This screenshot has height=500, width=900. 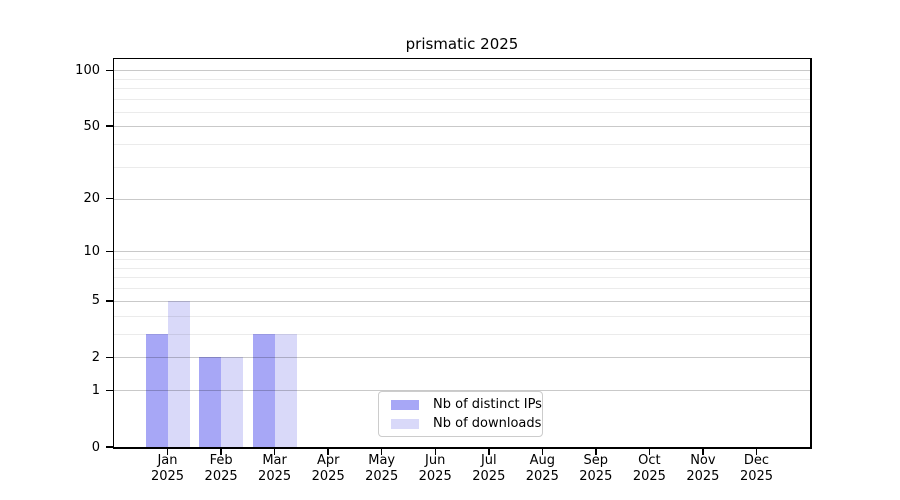 What do you see at coordinates (95, 301) in the screenshot?
I see `y-tick-label: 5` at bounding box center [95, 301].